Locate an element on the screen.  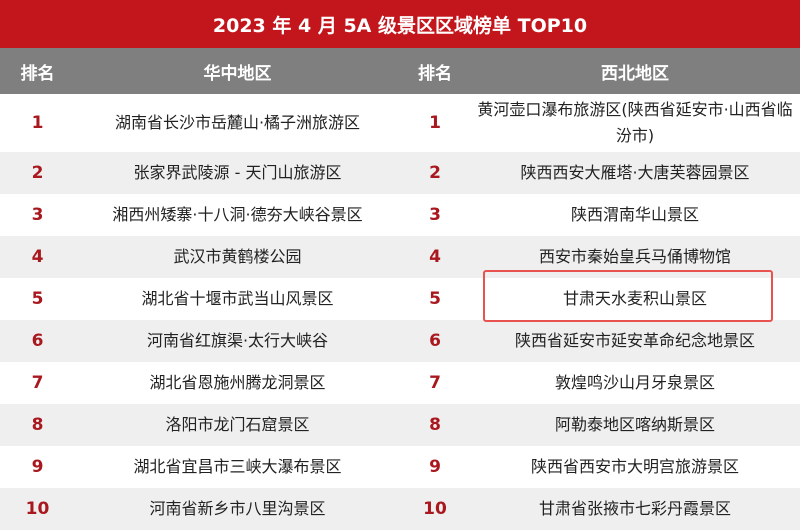
highlight-box is located at coordinates (628, 296).